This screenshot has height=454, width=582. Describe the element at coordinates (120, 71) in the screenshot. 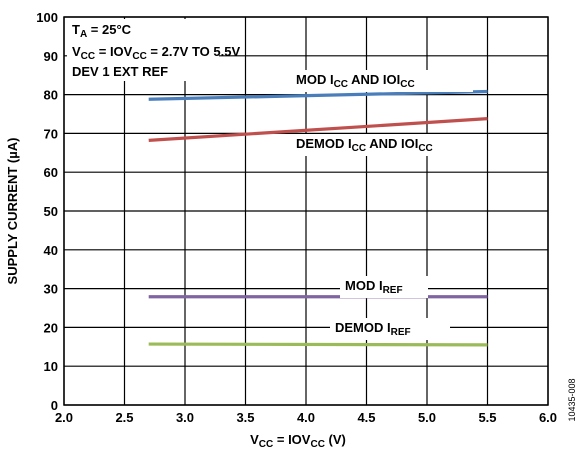

I see `condition-reference: DEV 1 EXT REF` at that location.